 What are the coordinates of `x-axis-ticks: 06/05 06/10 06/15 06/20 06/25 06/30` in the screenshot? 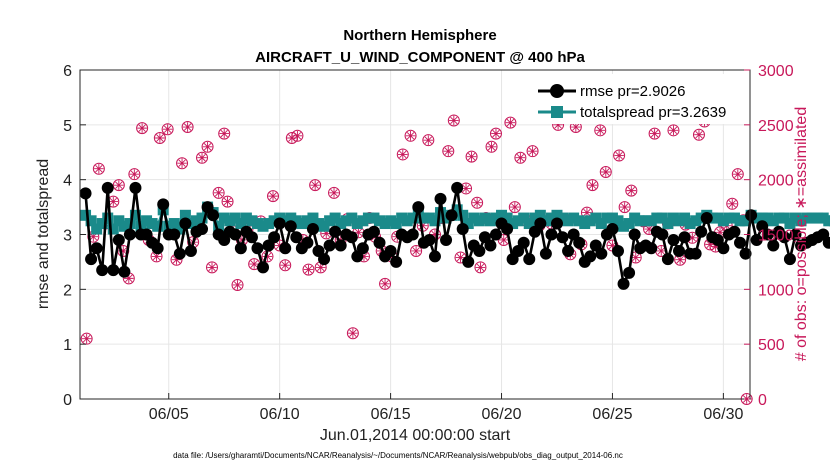 It's located at (446, 408).